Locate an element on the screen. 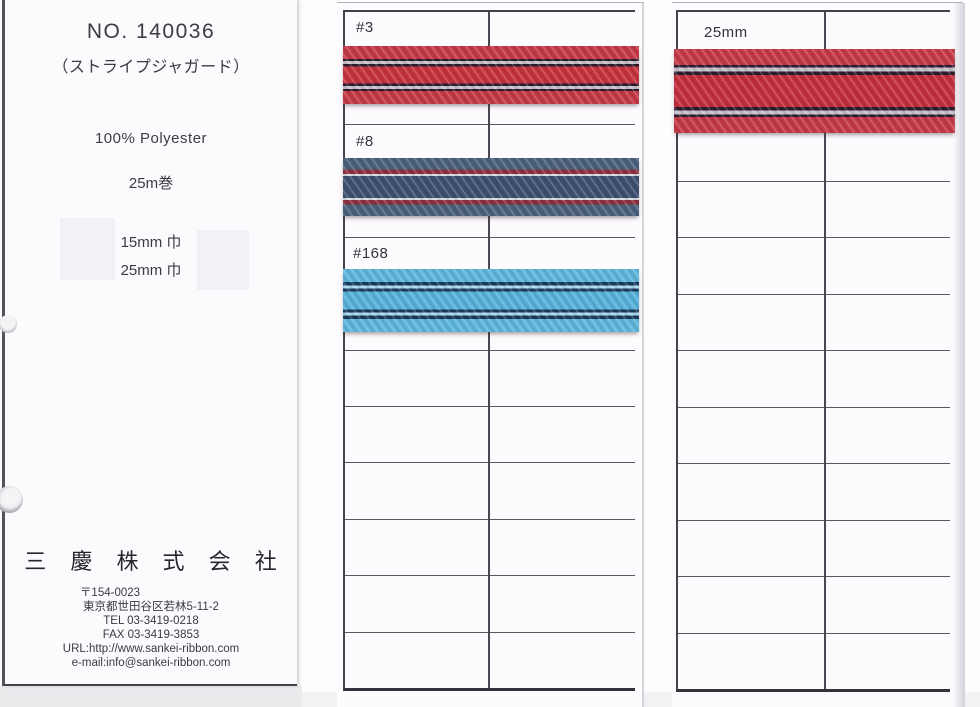 Image resolution: width=980 pixels, height=707 pixels. card-subtitle: （ストライプジャガード） is located at coordinates (151, 67).